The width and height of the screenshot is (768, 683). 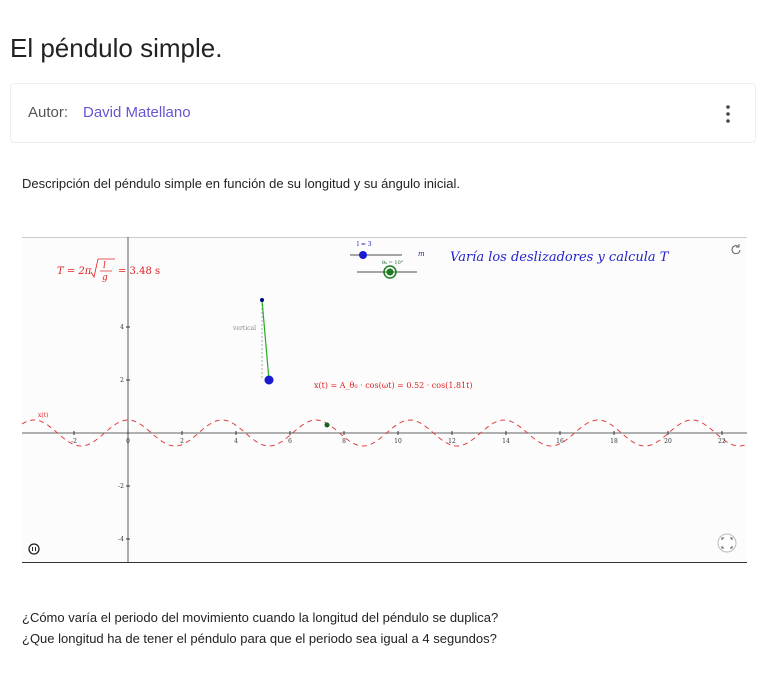 I want to click on x-tick-label: 10, so click(x=398, y=441).